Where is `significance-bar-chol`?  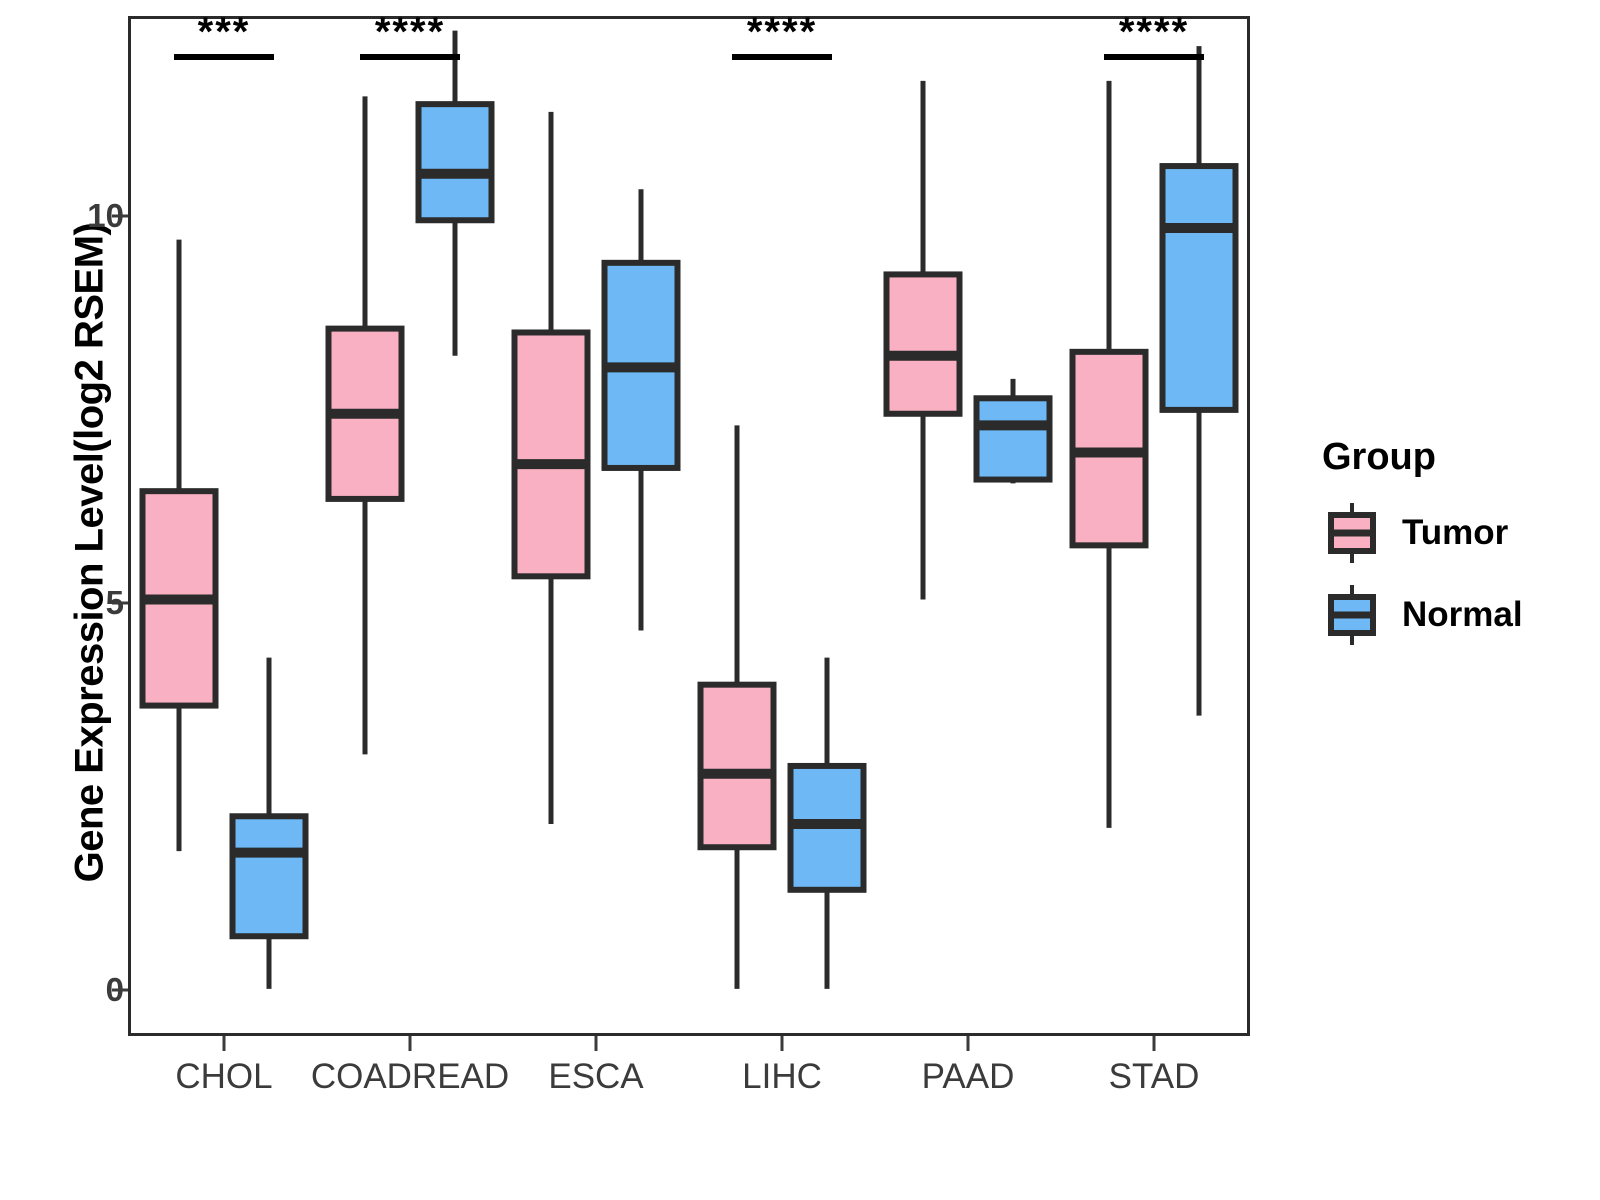
significance-bar-chol is located at coordinates (224, 56).